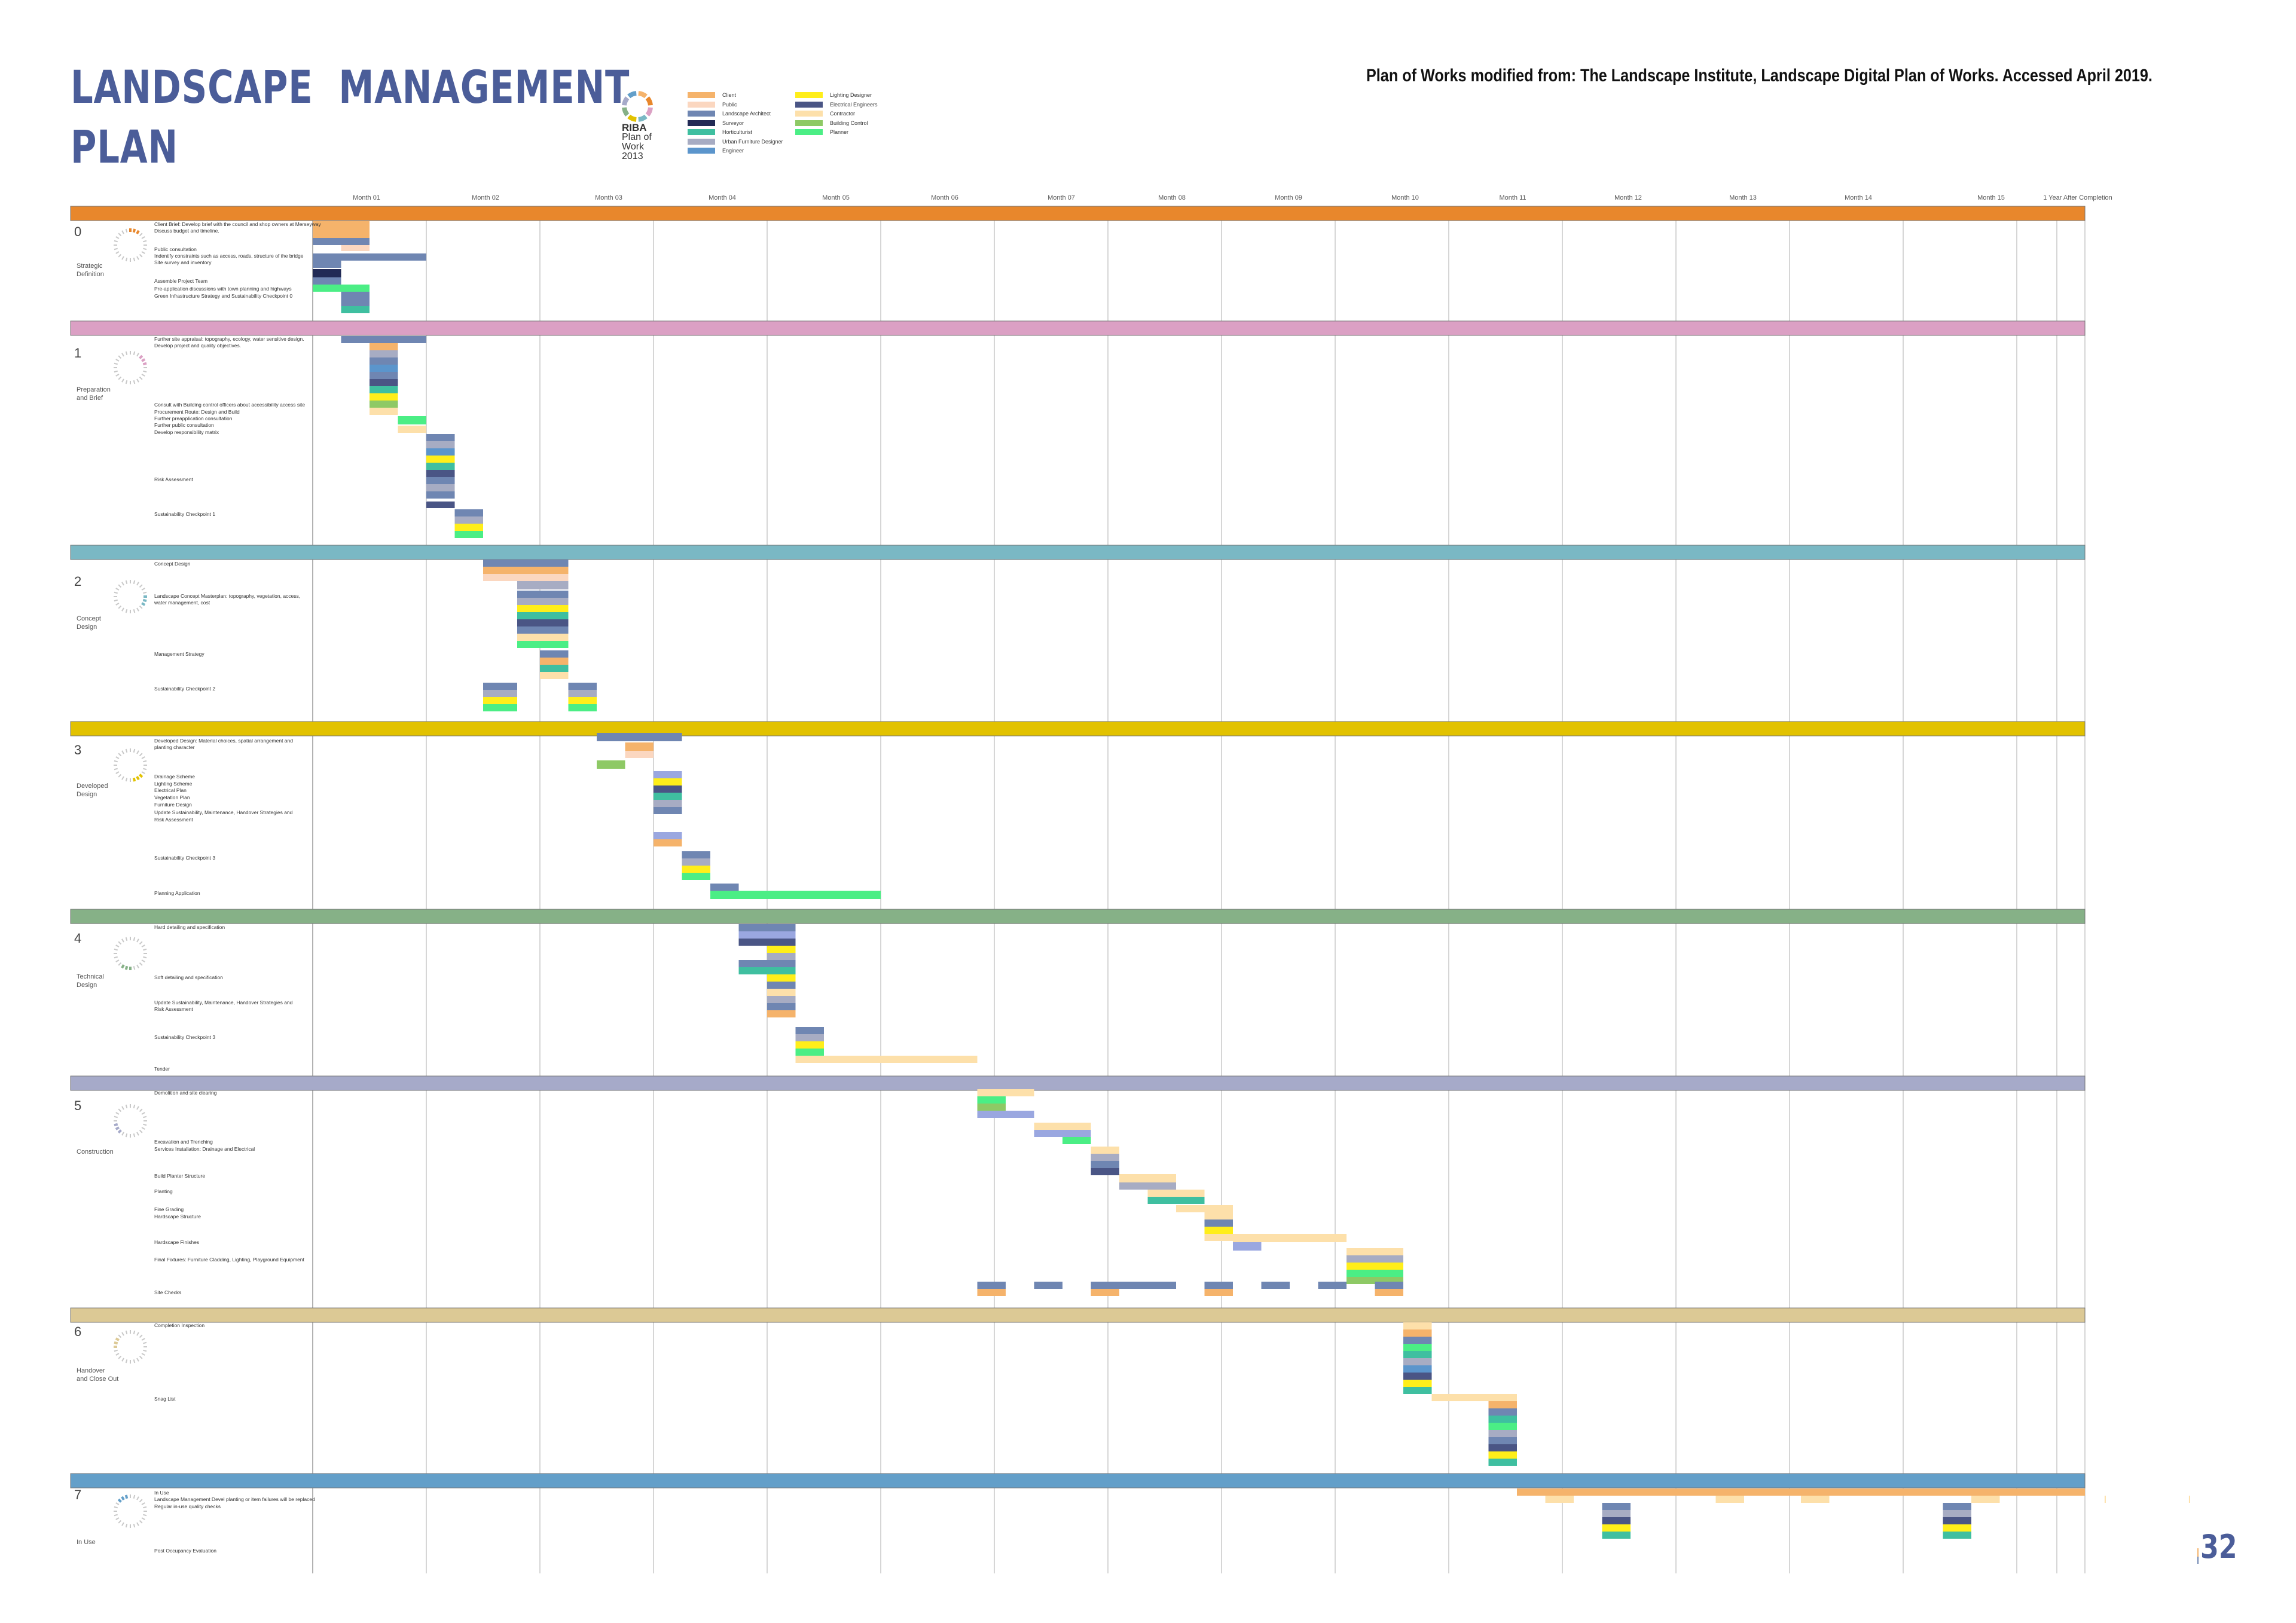 The width and height of the screenshot is (2296, 1623). Describe the element at coordinates (90, 266) in the screenshot. I see `stage-name: Strategic` at that location.